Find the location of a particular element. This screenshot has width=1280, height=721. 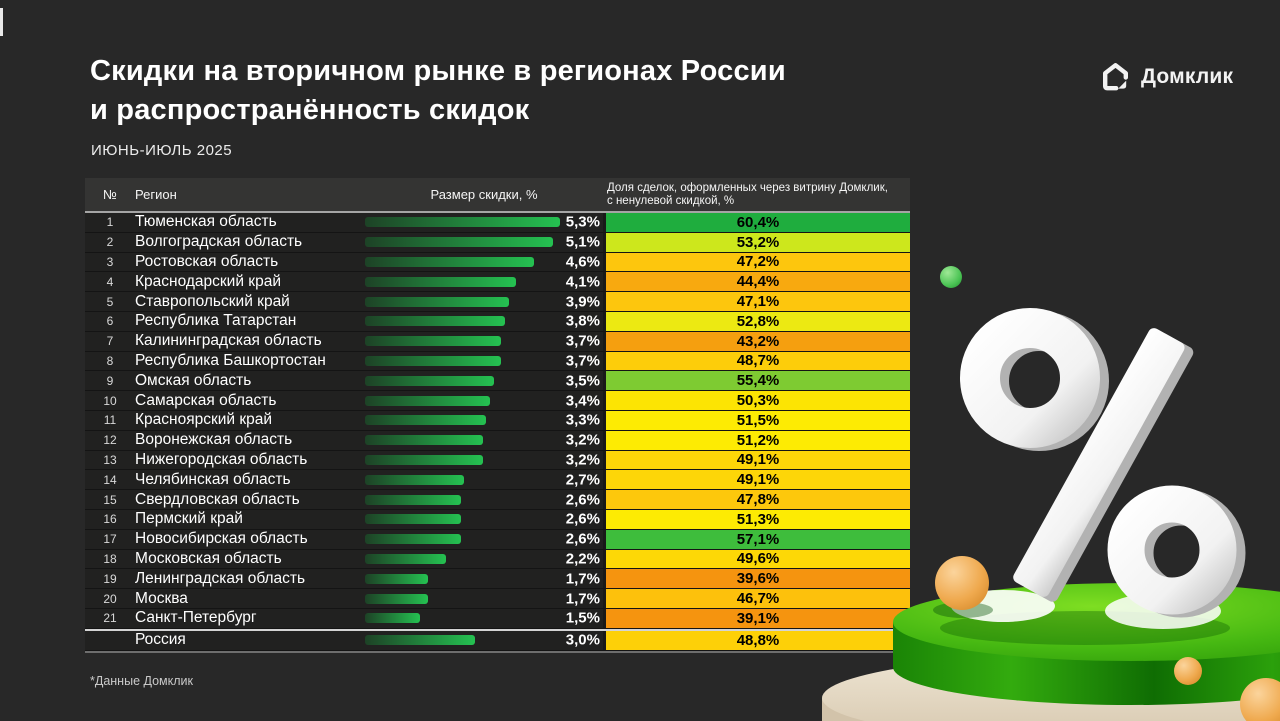

table-row: 4 Краснодарский край 4,1% 44,4% is located at coordinates (497, 282).